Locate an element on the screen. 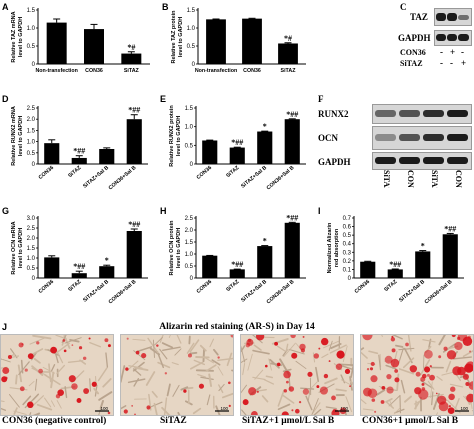 The height and width of the screenshot is (429, 474). chart-b-ylabel: Relative TAZ proteinlevel to GAPDH is located at coordinates (177, 37).